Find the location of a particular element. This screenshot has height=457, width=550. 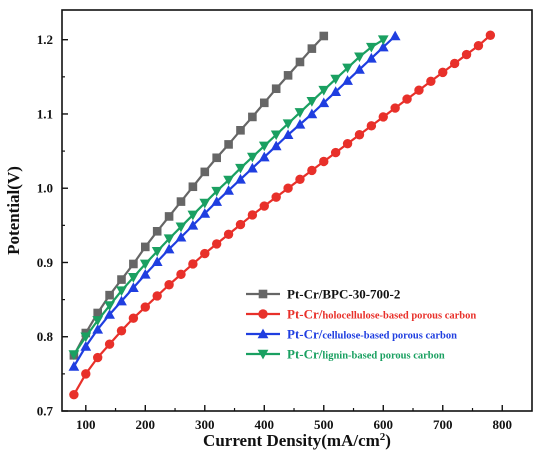

legend-3-label-sub: lignin-based porous carbon is located at coordinates (383, 356).